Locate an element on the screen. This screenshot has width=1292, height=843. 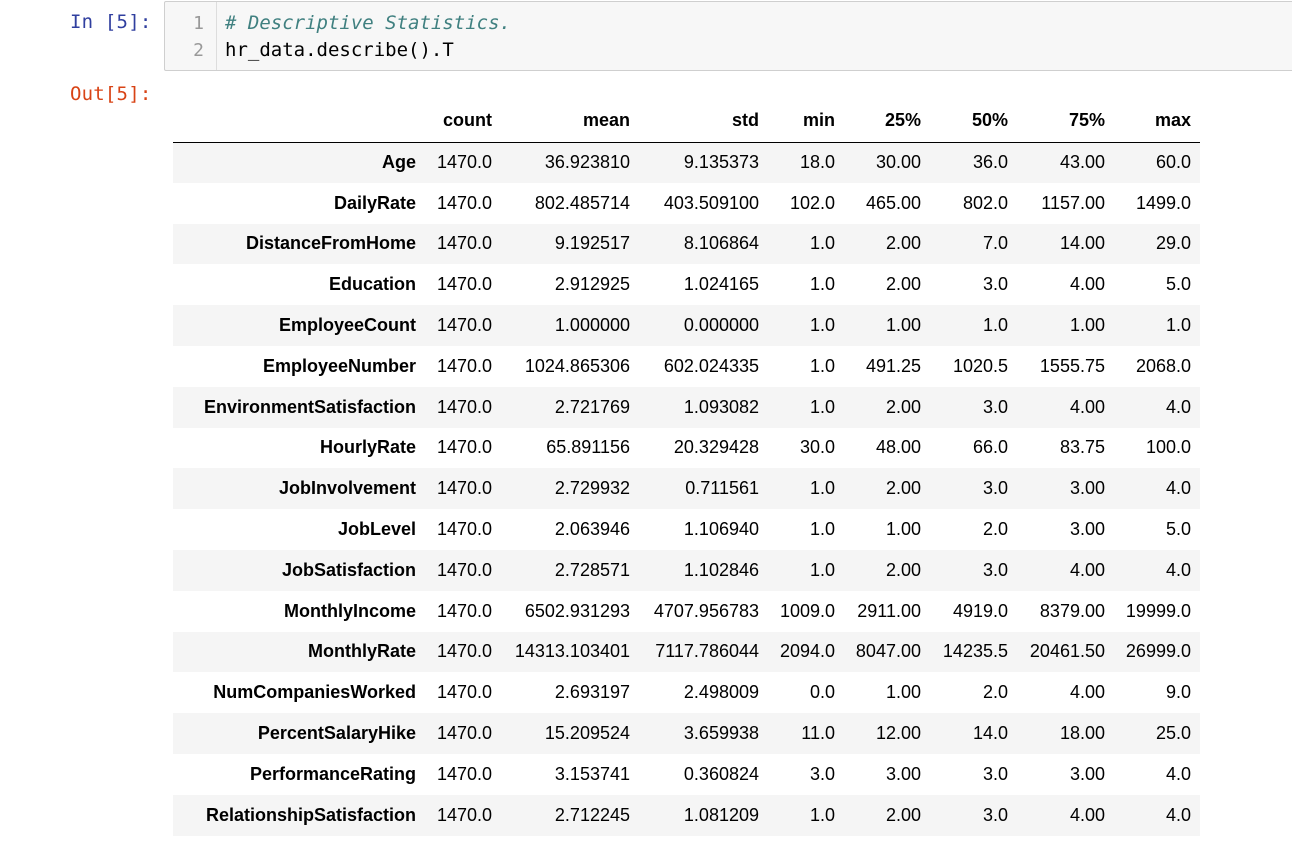
table-cell: 1157.00 is located at coordinates (1073, 202).